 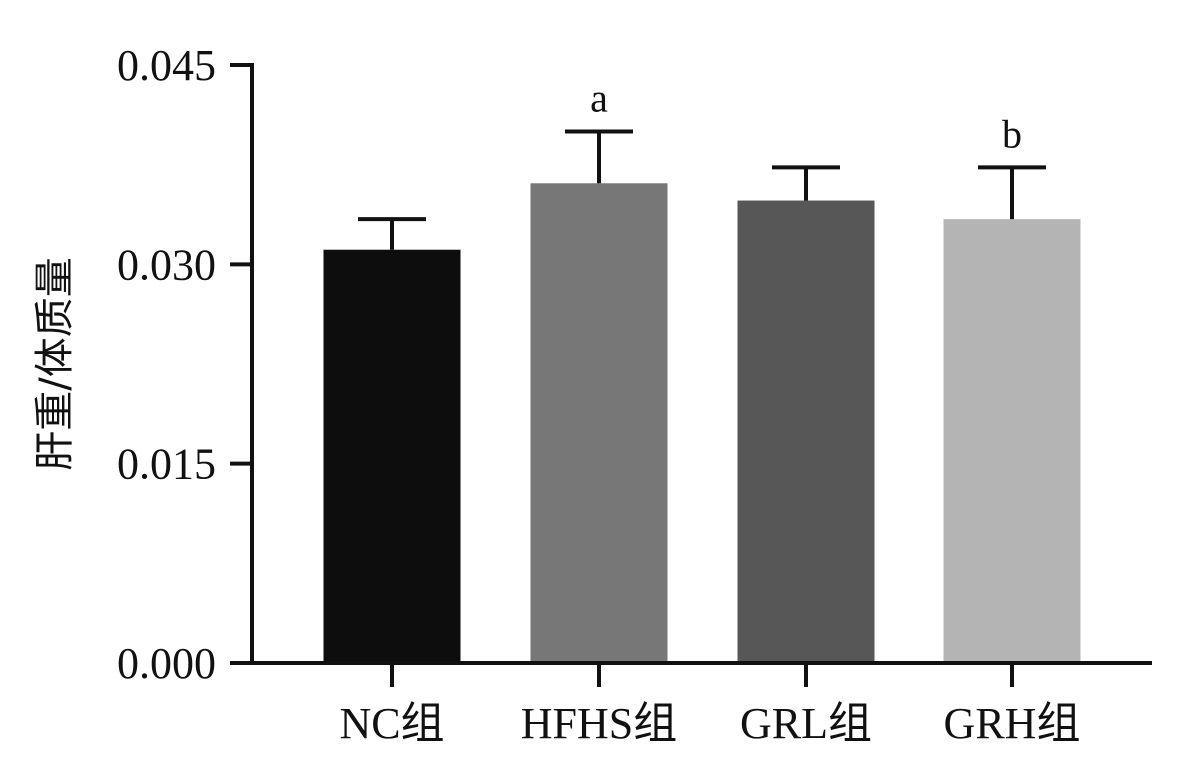 What do you see at coordinates (1012, 723) in the screenshot?
I see `category-label: GRH组` at bounding box center [1012, 723].